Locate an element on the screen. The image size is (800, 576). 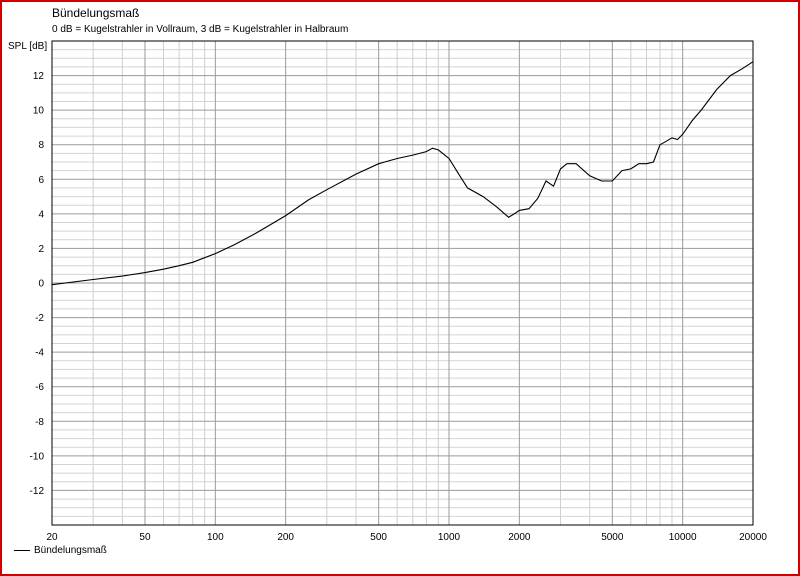
x-tick-label: 2000 is located at coordinates (519, 537).